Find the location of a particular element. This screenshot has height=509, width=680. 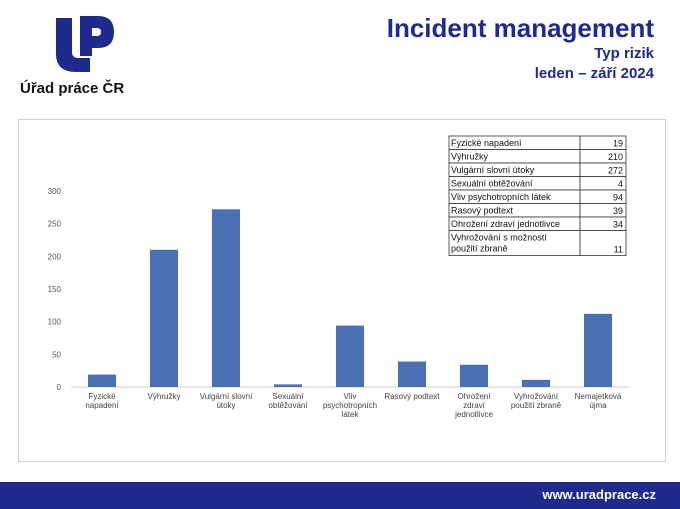

x-tick-label: Nemajetková is located at coordinates (598, 396).